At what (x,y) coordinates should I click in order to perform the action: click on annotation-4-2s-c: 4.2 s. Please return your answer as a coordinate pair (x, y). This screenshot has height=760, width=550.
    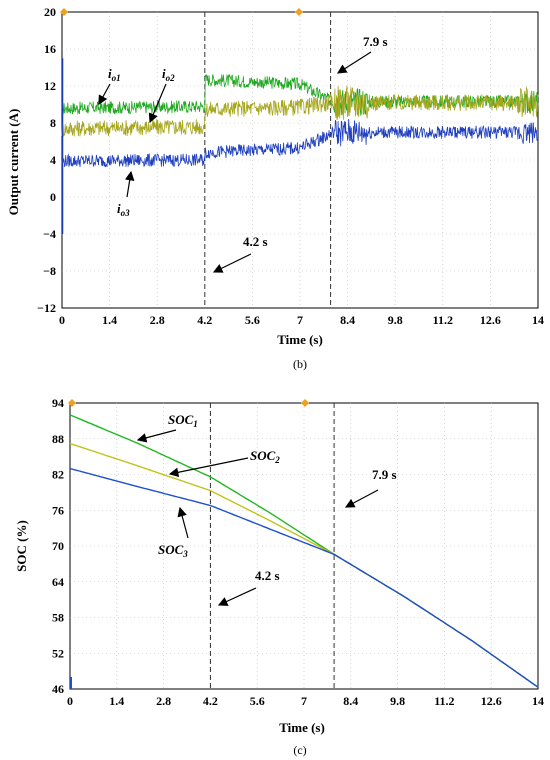
    Looking at the image, I should click on (267, 575).